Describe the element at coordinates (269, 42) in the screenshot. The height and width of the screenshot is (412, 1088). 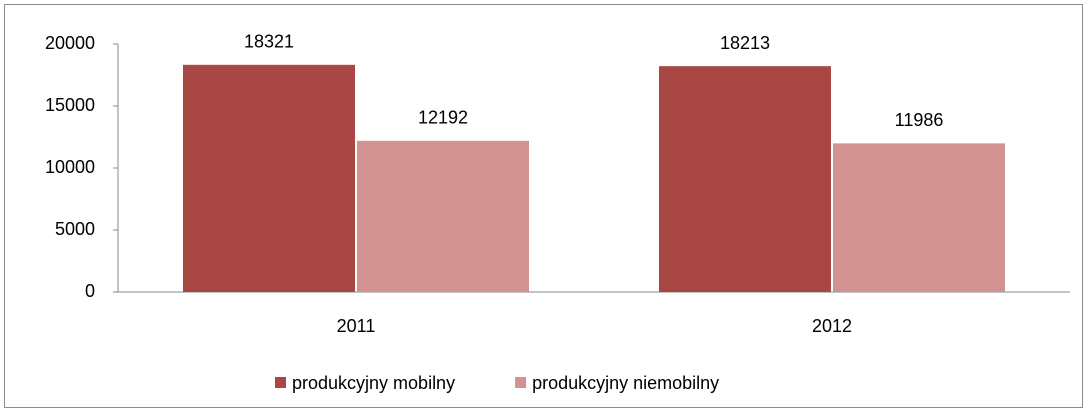
I see `data-label: 18321` at that location.